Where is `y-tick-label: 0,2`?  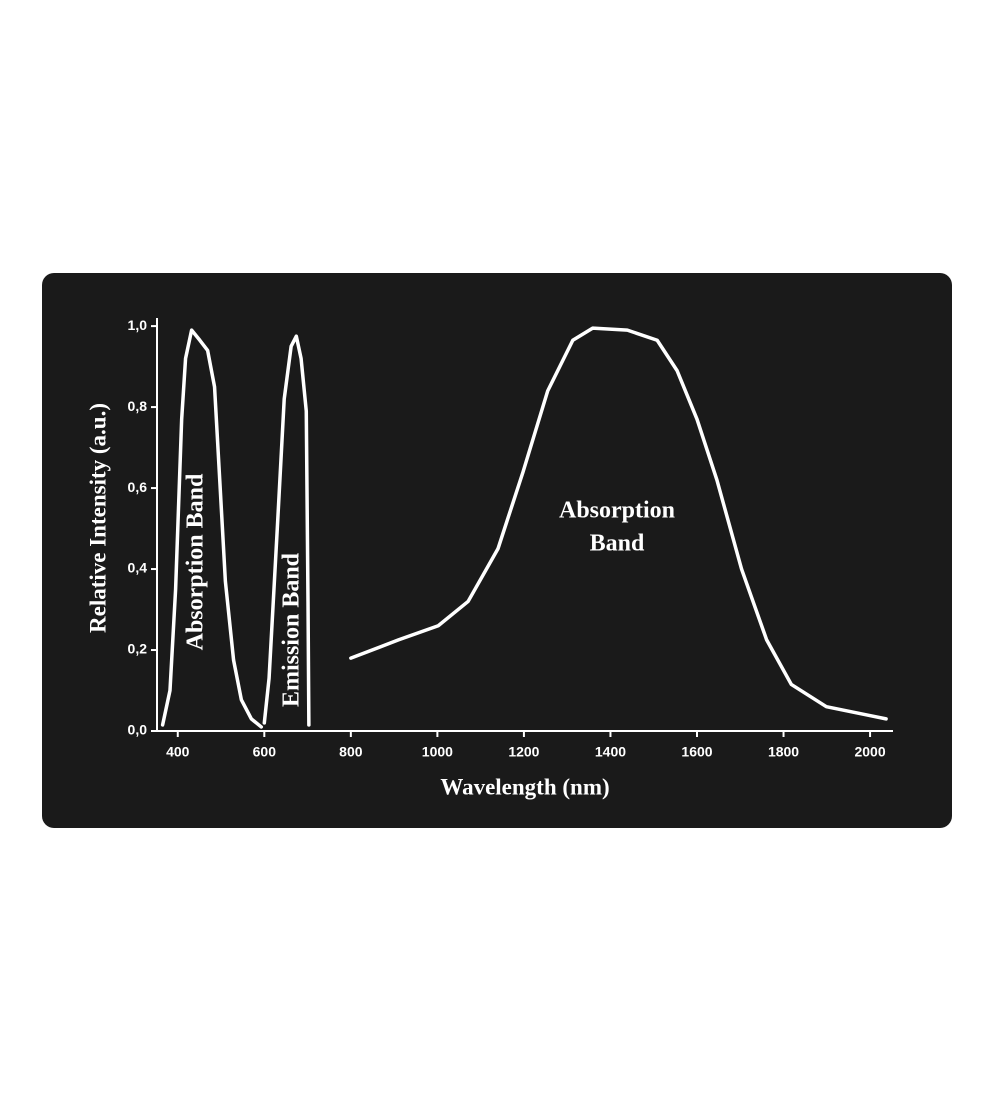 y-tick-label: 0,2 is located at coordinates (138, 649).